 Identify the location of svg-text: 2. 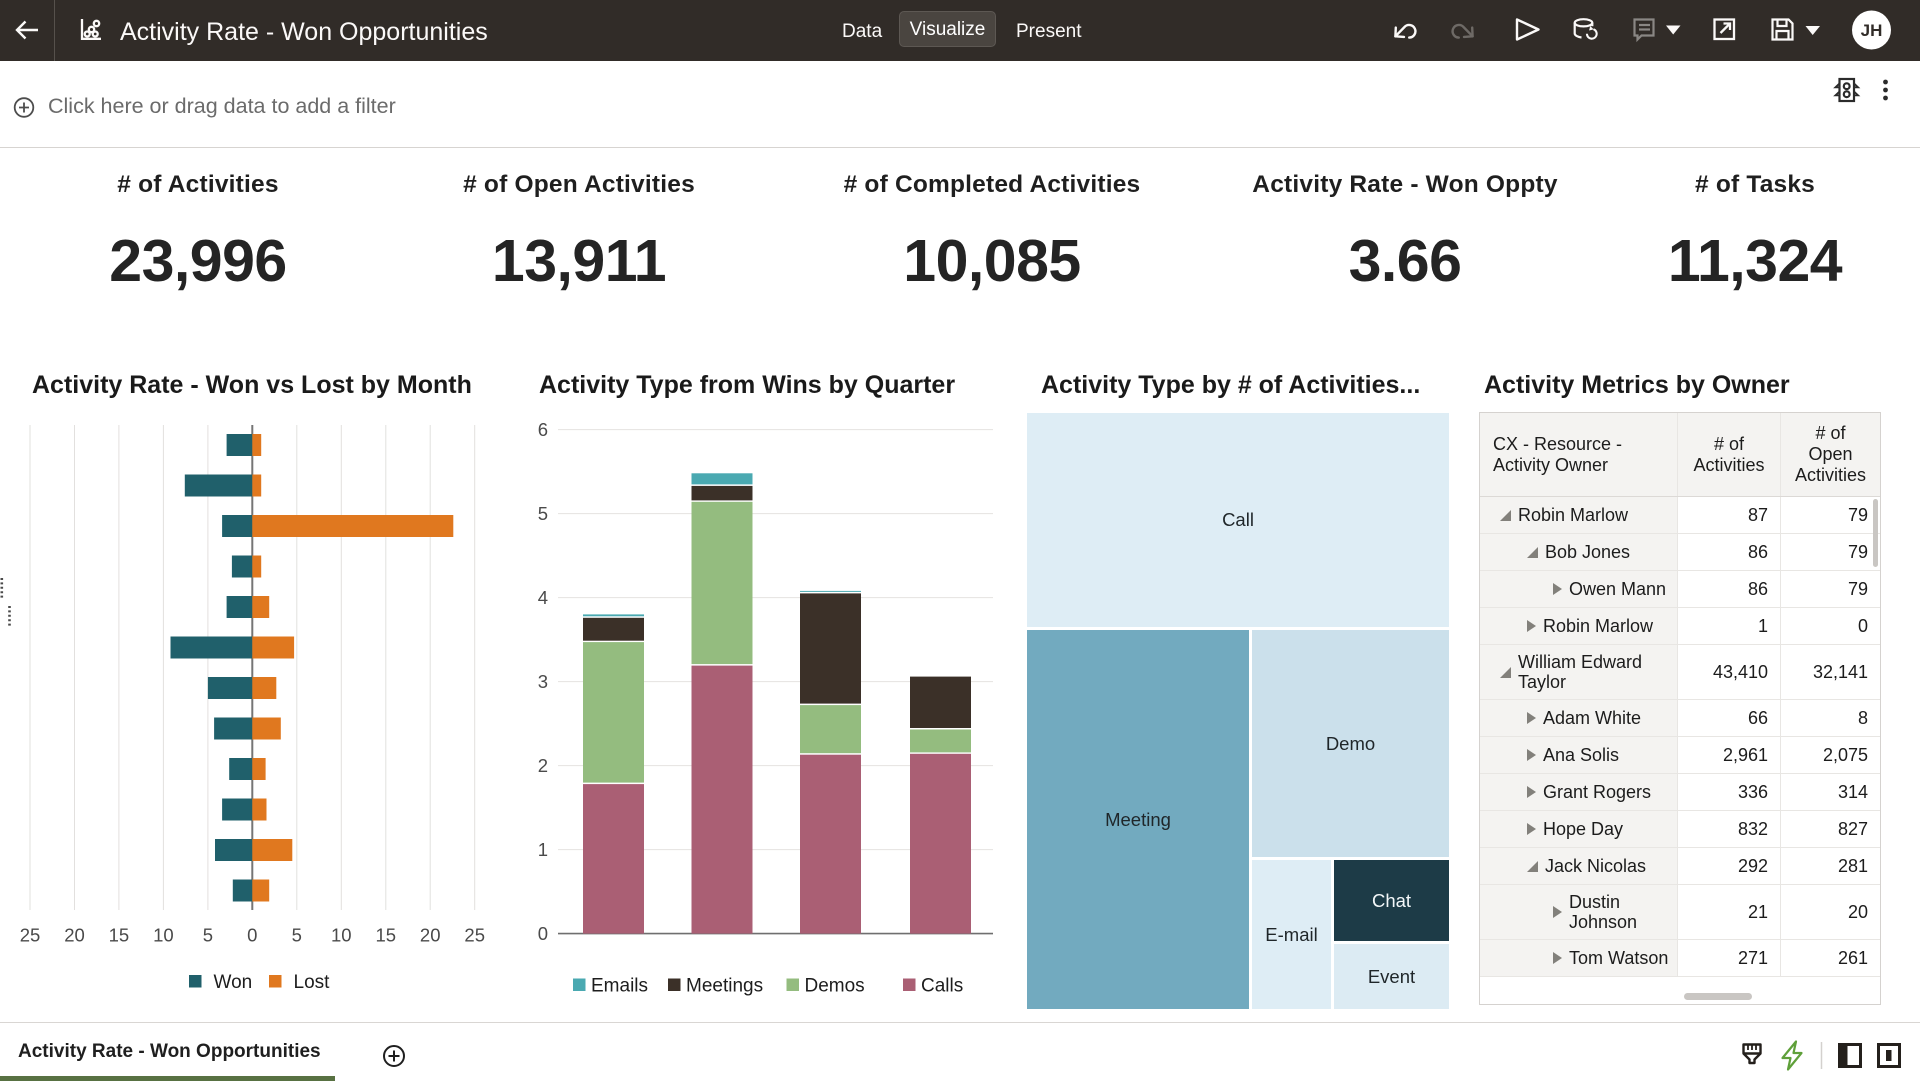
(543, 765).